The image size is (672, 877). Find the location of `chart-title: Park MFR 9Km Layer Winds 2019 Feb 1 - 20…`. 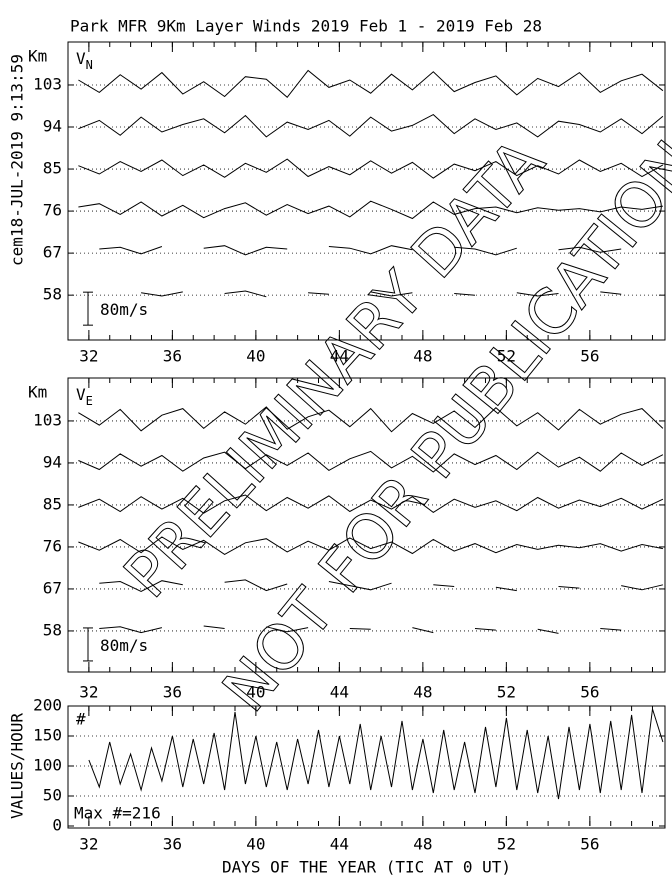

chart-title: Park MFR 9Km Layer Winds 2019 Feb 1 - 20… is located at coordinates (306, 26).